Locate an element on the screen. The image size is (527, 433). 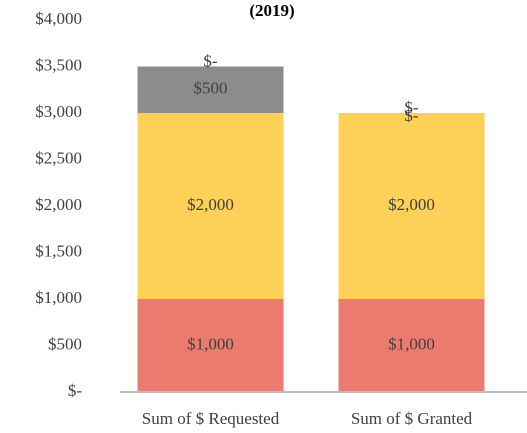
y-tick-label: $4,000 is located at coordinates (58, 18).